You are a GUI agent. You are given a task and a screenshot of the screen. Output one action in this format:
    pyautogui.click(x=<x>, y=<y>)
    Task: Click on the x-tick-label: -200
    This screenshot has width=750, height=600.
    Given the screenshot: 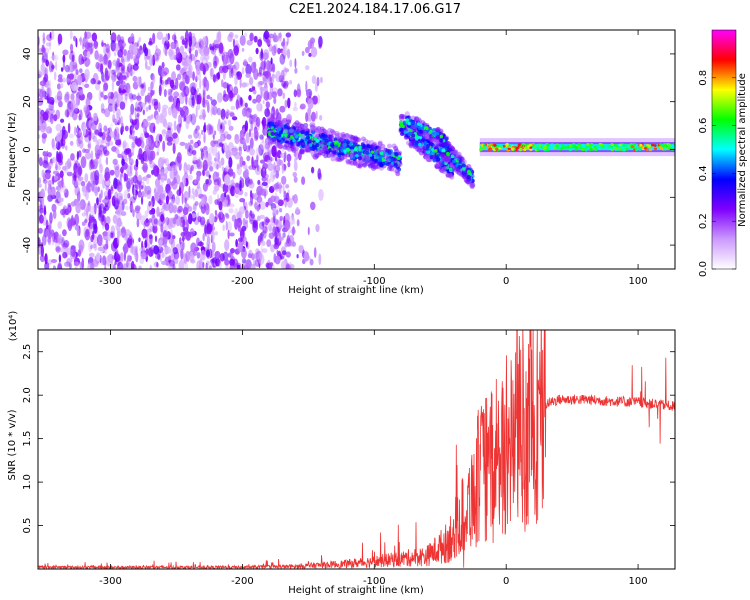 What is the action you would take?
    pyautogui.click(x=242, y=281)
    